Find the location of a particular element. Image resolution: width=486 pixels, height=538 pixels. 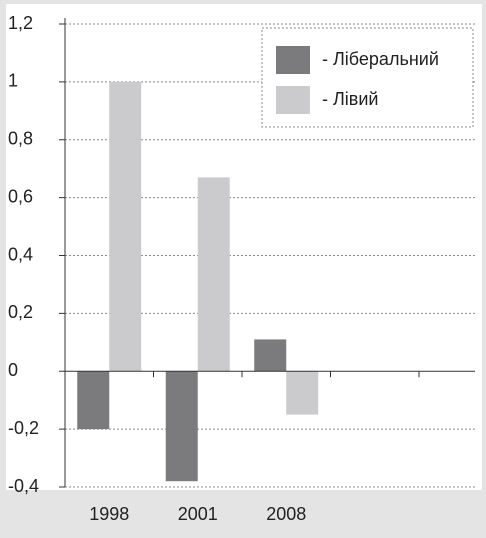

y-tick-label: 0,6 is located at coordinates (20, 196).